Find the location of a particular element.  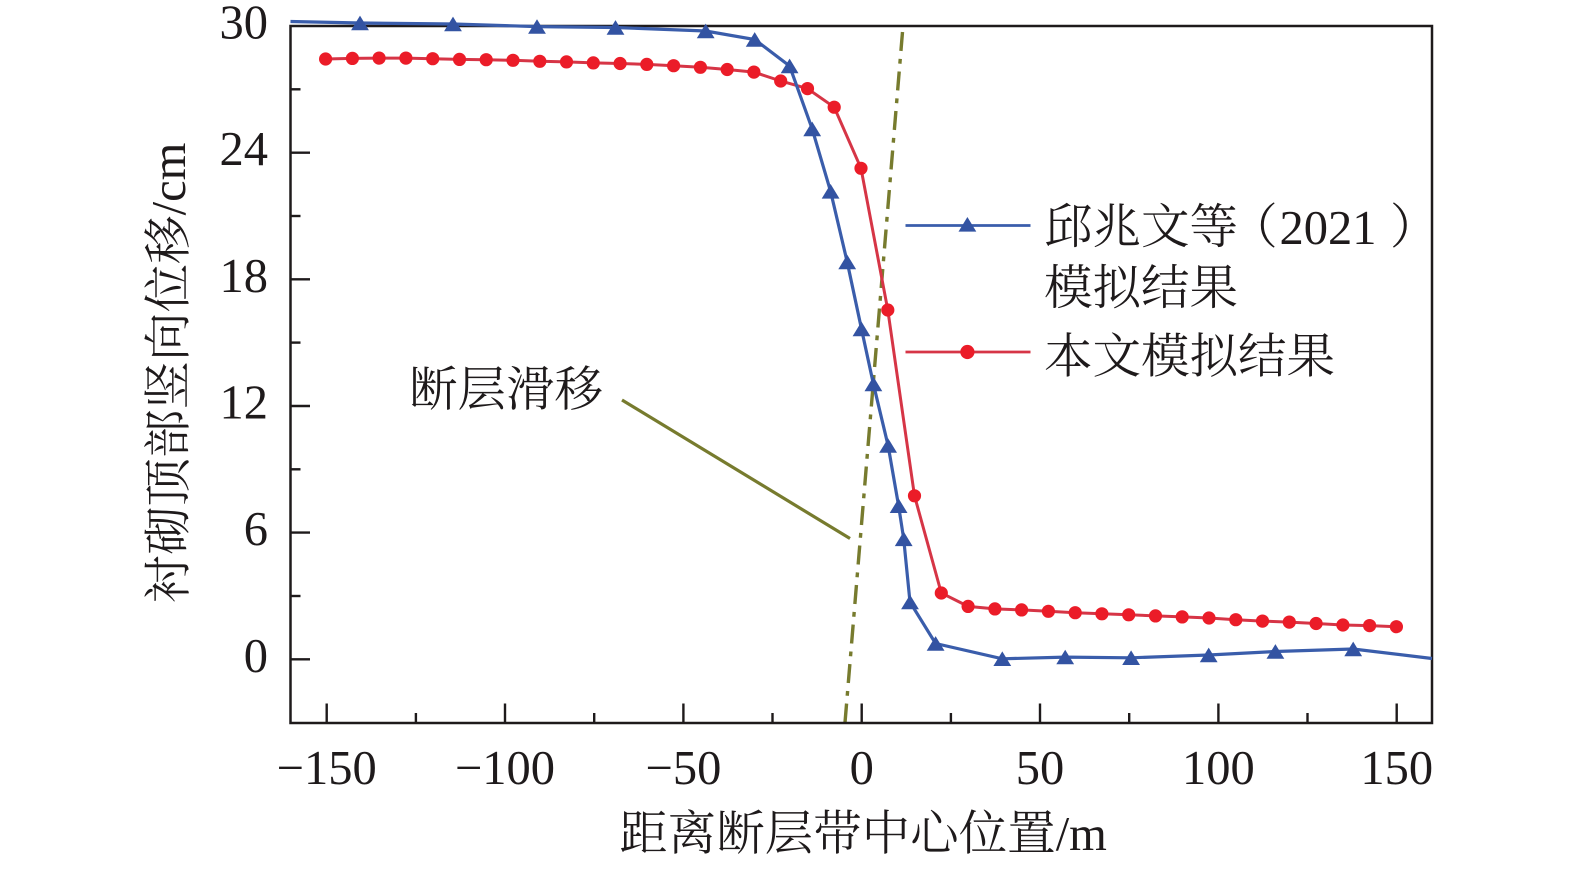

svg-text: −100 is located at coordinates (505, 768).